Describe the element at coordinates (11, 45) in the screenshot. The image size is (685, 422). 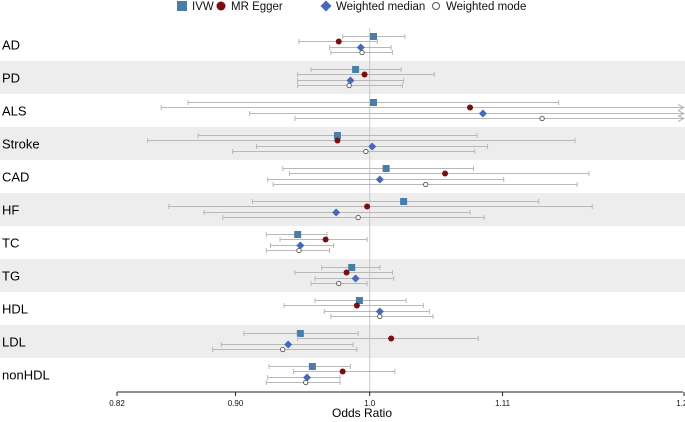
I see `outcome-label: AD` at that location.